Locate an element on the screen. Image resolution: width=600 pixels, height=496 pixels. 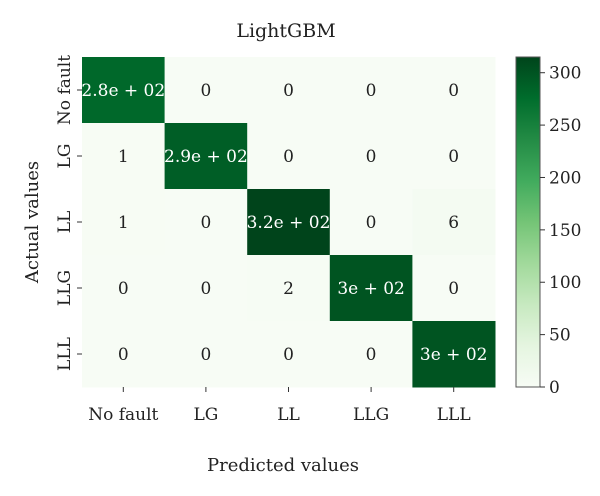
colorbar-gradient is located at coordinates (528, 222).